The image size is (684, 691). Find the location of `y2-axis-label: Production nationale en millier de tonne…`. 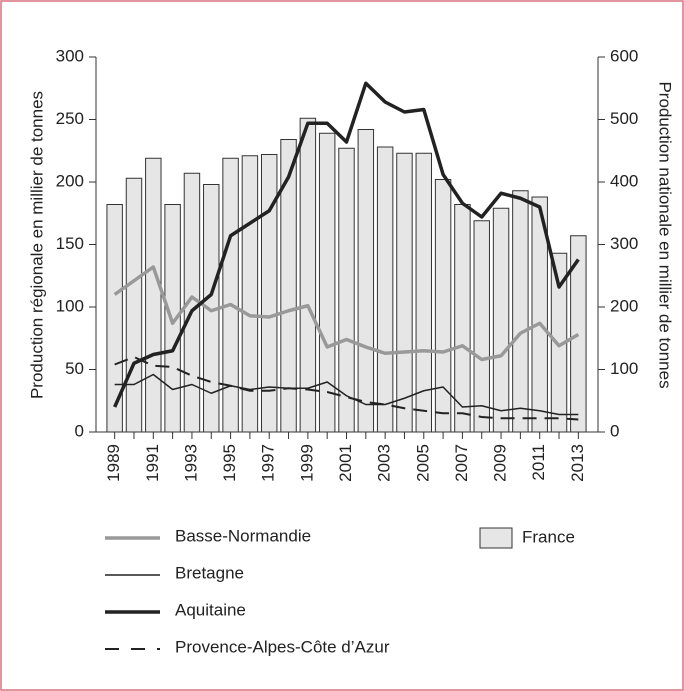

y2-axis-label: Production nationale en millier de tonne… is located at coordinates (665, 234).